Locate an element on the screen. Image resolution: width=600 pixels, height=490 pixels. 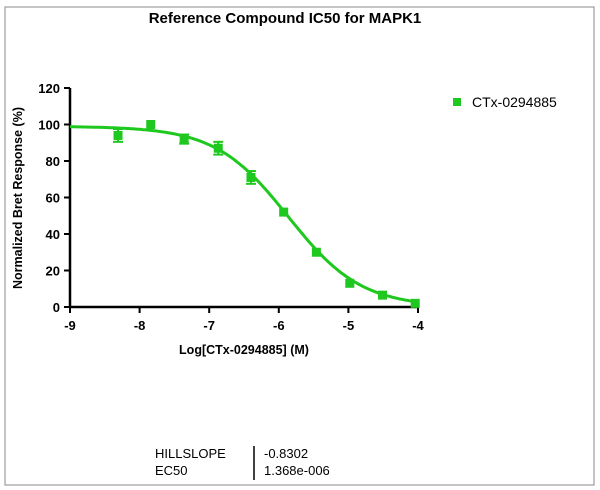
legend-label: CTx-0294885 is located at coordinates (514, 102).